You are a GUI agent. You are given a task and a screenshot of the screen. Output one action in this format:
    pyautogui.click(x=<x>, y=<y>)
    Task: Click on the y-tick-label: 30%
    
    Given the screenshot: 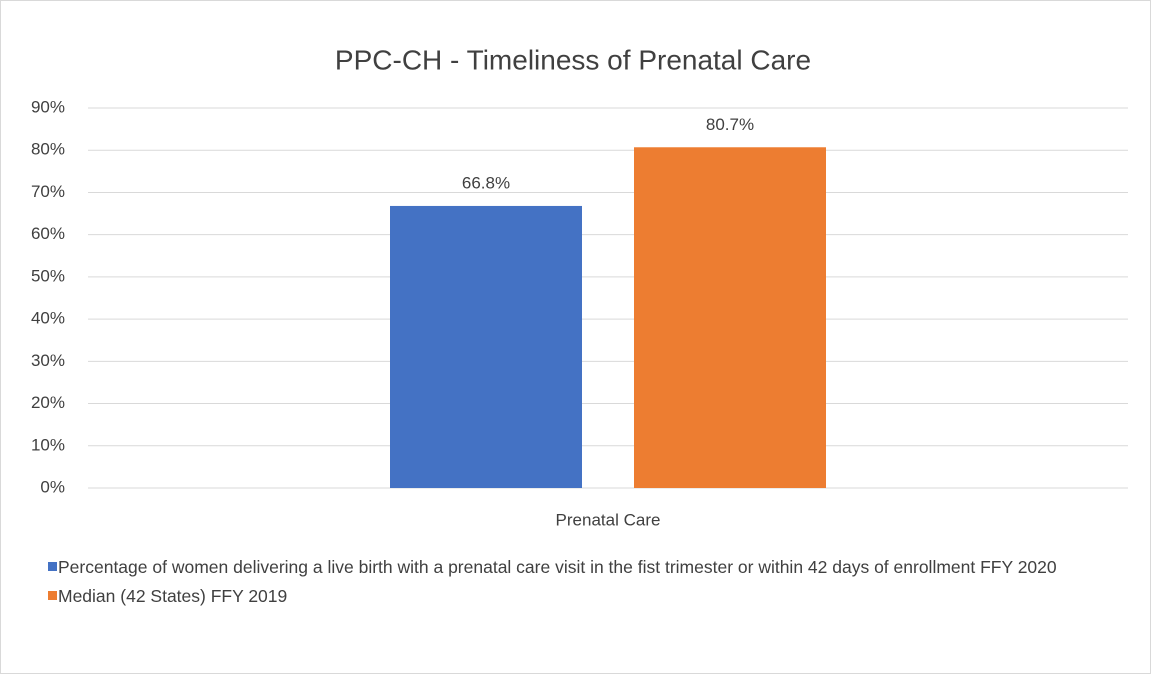 What is the action you would take?
    pyautogui.click(x=48, y=360)
    